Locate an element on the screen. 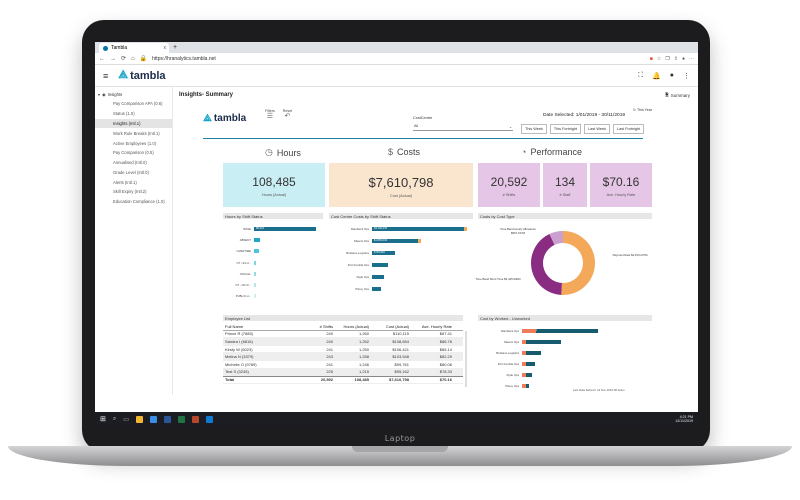  share-icon: ⇪ is located at coordinates (675, 58).